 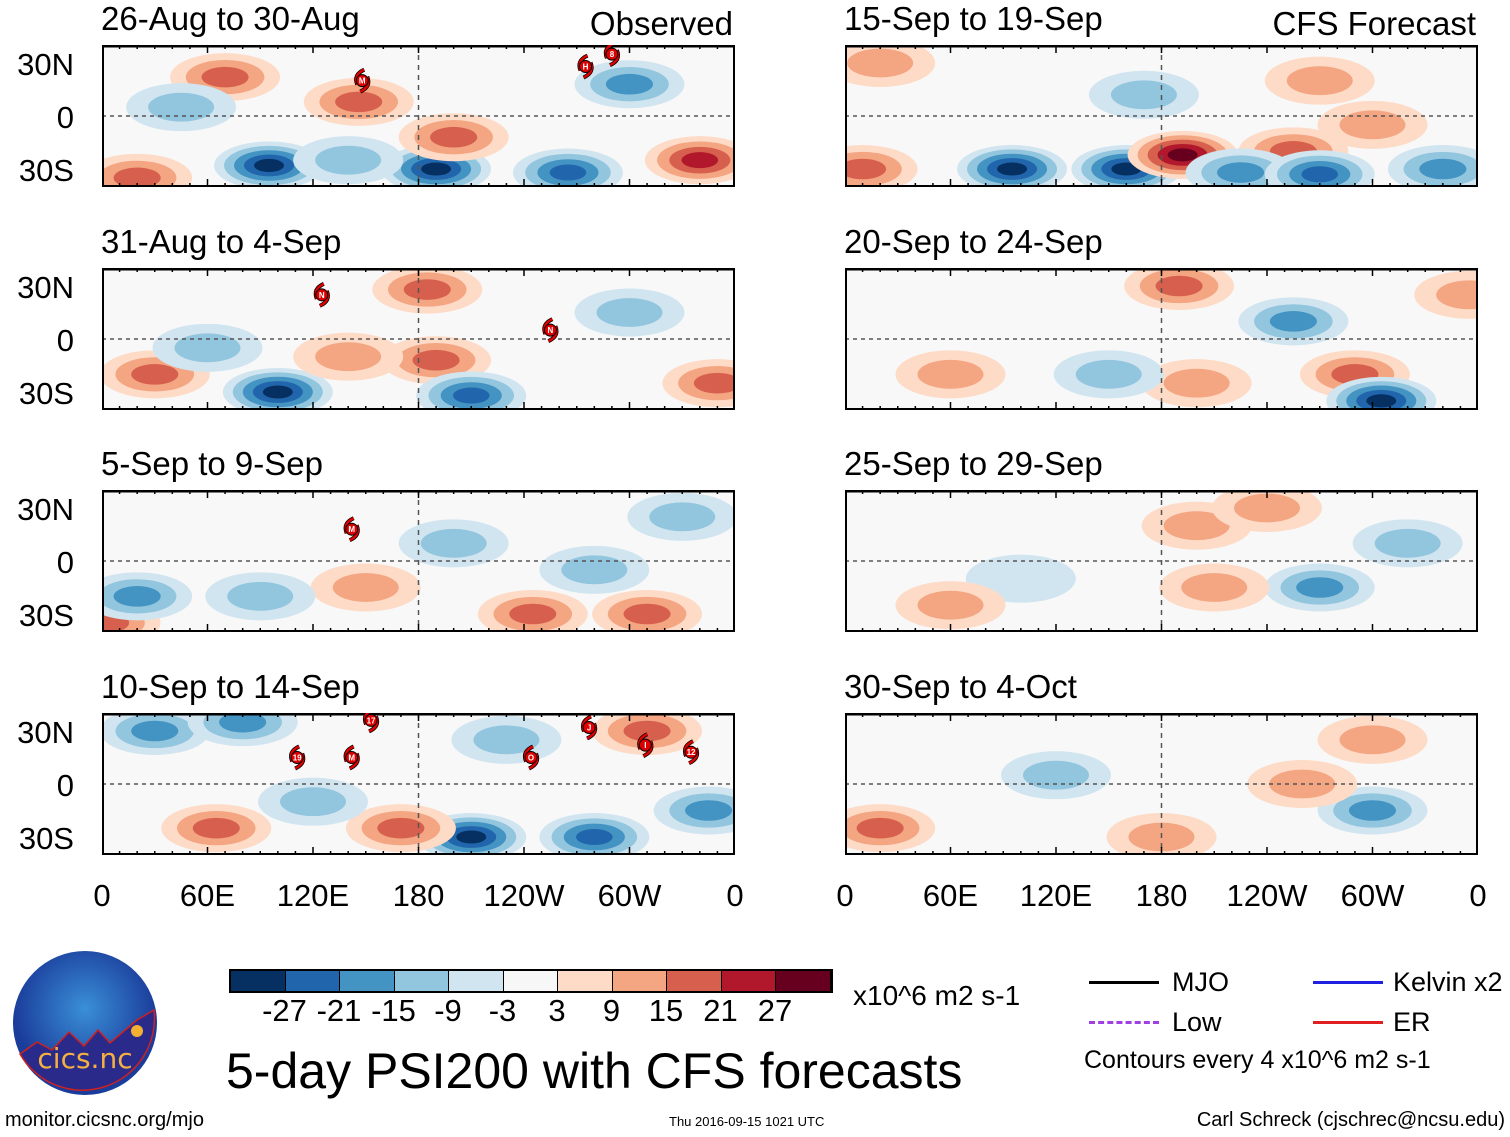 What do you see at coordinates (666, 1010) in the screenshot?
I see `colorbar-label: 15` at bounding box center [666, 1010].